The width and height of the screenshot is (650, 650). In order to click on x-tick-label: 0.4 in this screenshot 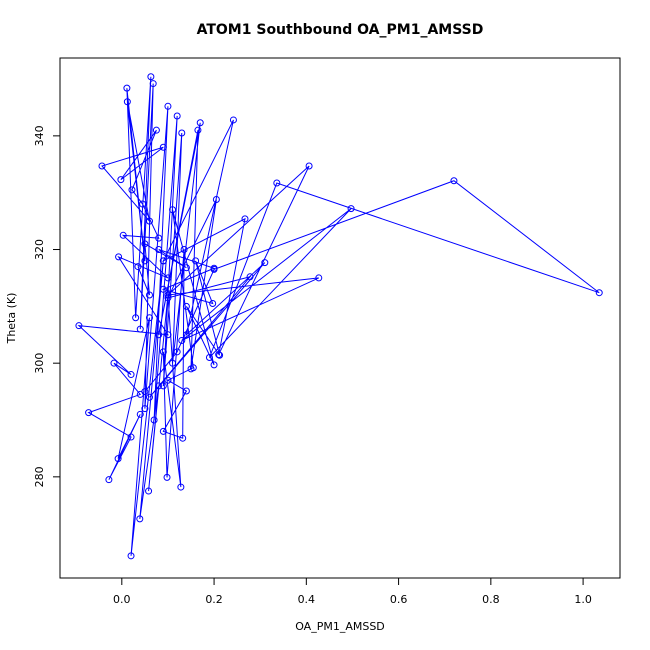, I will do `click(307, 599)`.